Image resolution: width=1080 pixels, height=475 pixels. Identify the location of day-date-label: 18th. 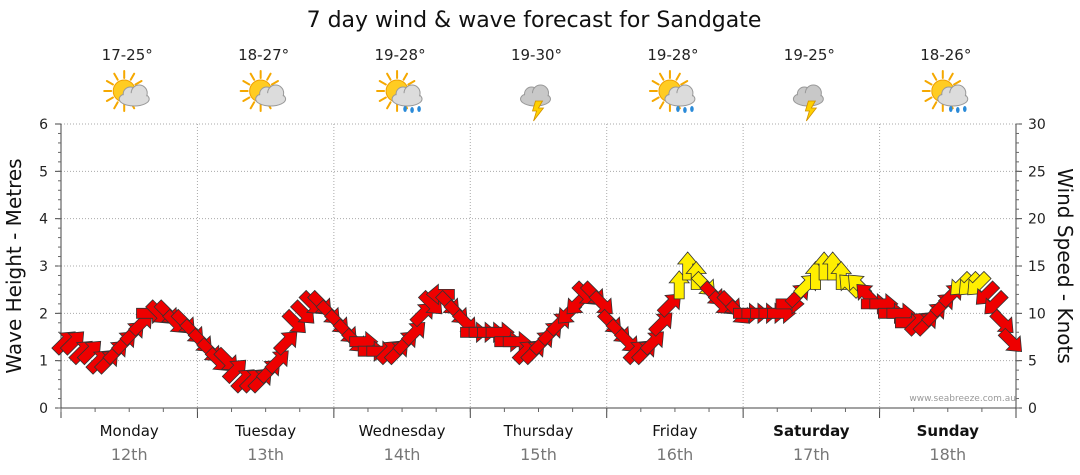
(947, 454).